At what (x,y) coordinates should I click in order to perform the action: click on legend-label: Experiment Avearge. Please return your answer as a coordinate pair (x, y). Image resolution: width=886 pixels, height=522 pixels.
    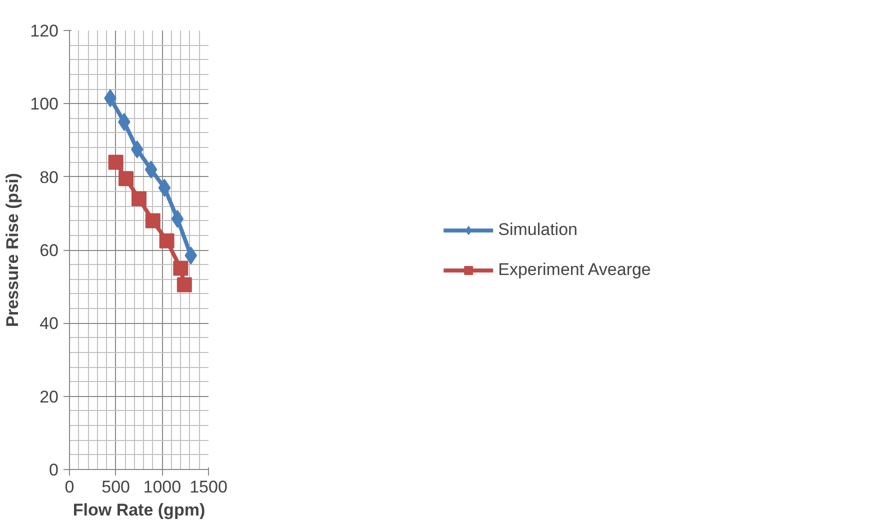
    Looking at the image, I should click on (574, 270).